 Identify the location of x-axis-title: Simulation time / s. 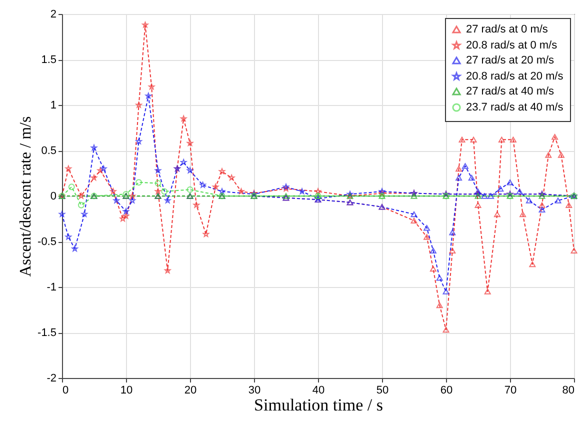
(318, 405).